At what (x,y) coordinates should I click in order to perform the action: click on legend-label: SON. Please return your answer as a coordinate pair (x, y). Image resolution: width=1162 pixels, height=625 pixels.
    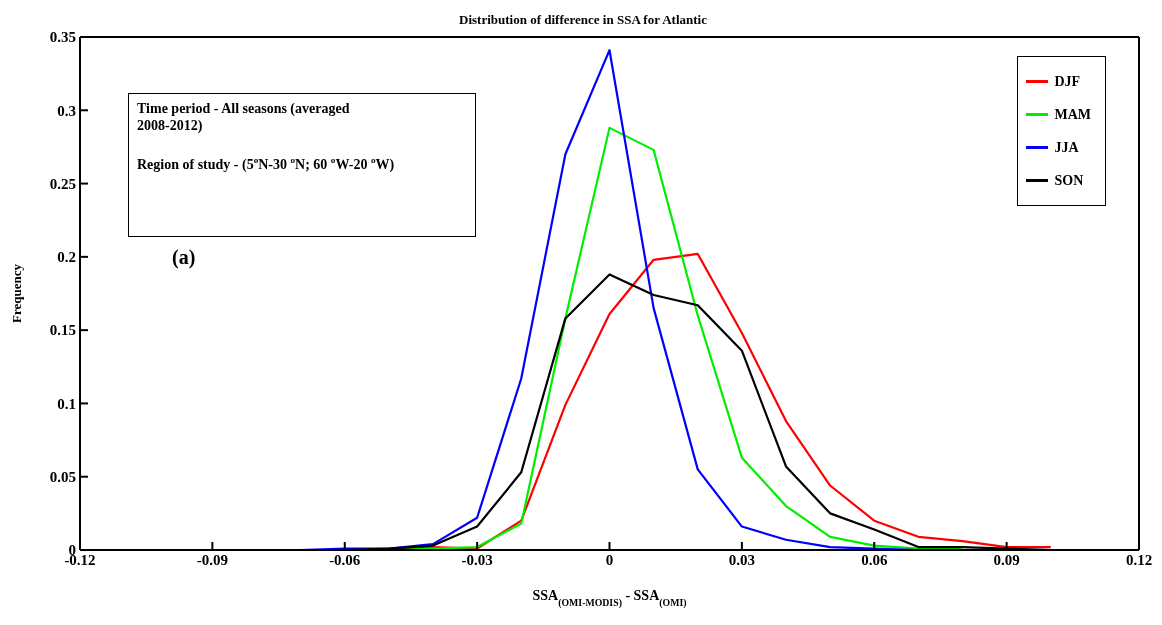
    Looking at the image, I should click on (1069, 180).